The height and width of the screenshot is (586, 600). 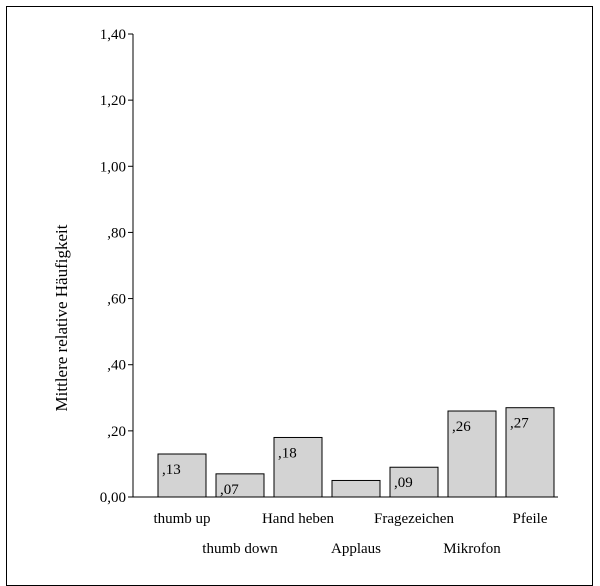 What do you see at coordinates (61, 317) in the screenshot?
I see `y-axis-title: Mittlere relative Häufigkeit` at bounding box center [61, 317].